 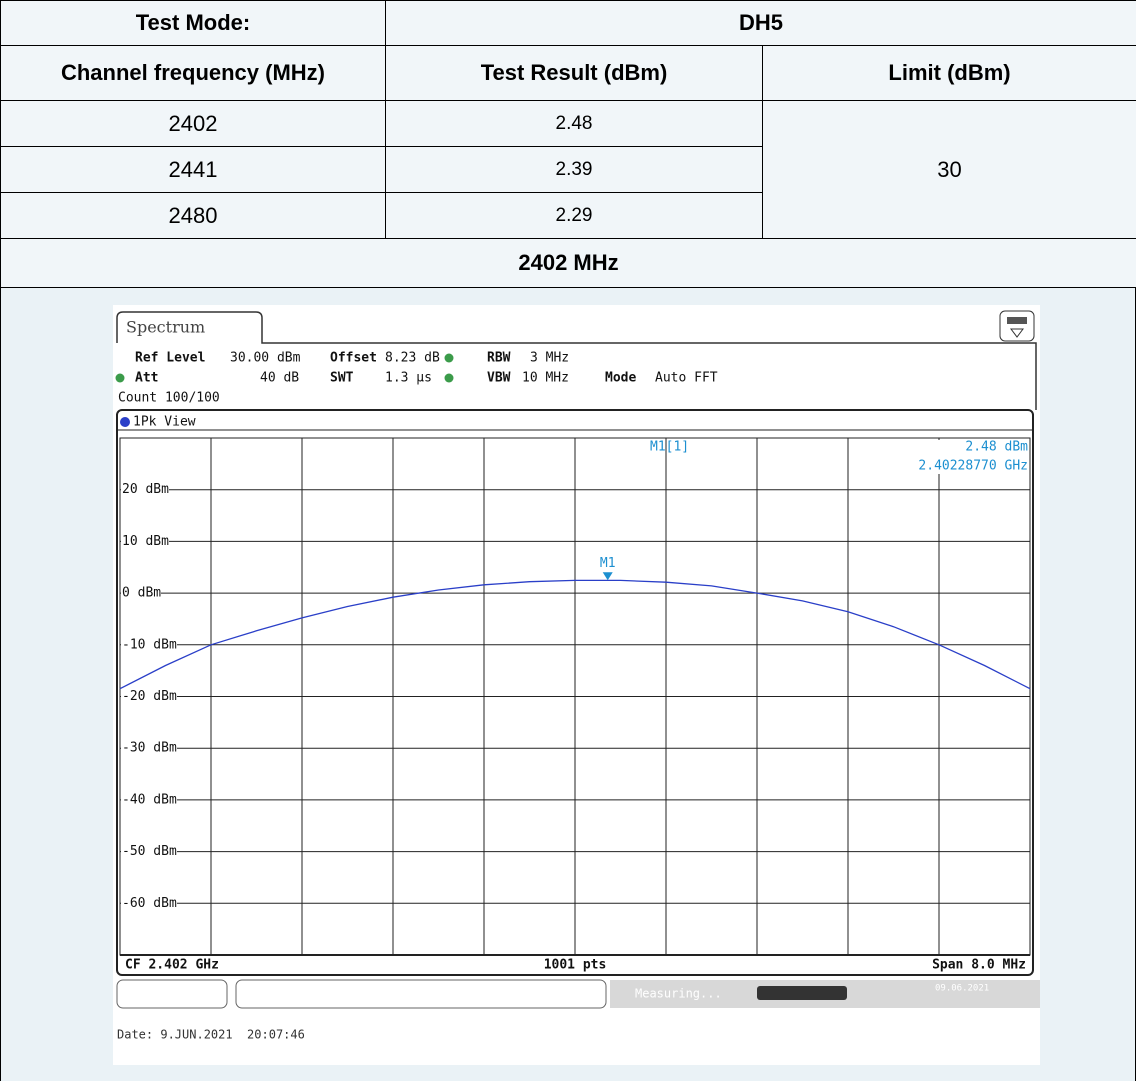 I want to click on y-tick-label: 10 dBm, so click(x=145, y=541).